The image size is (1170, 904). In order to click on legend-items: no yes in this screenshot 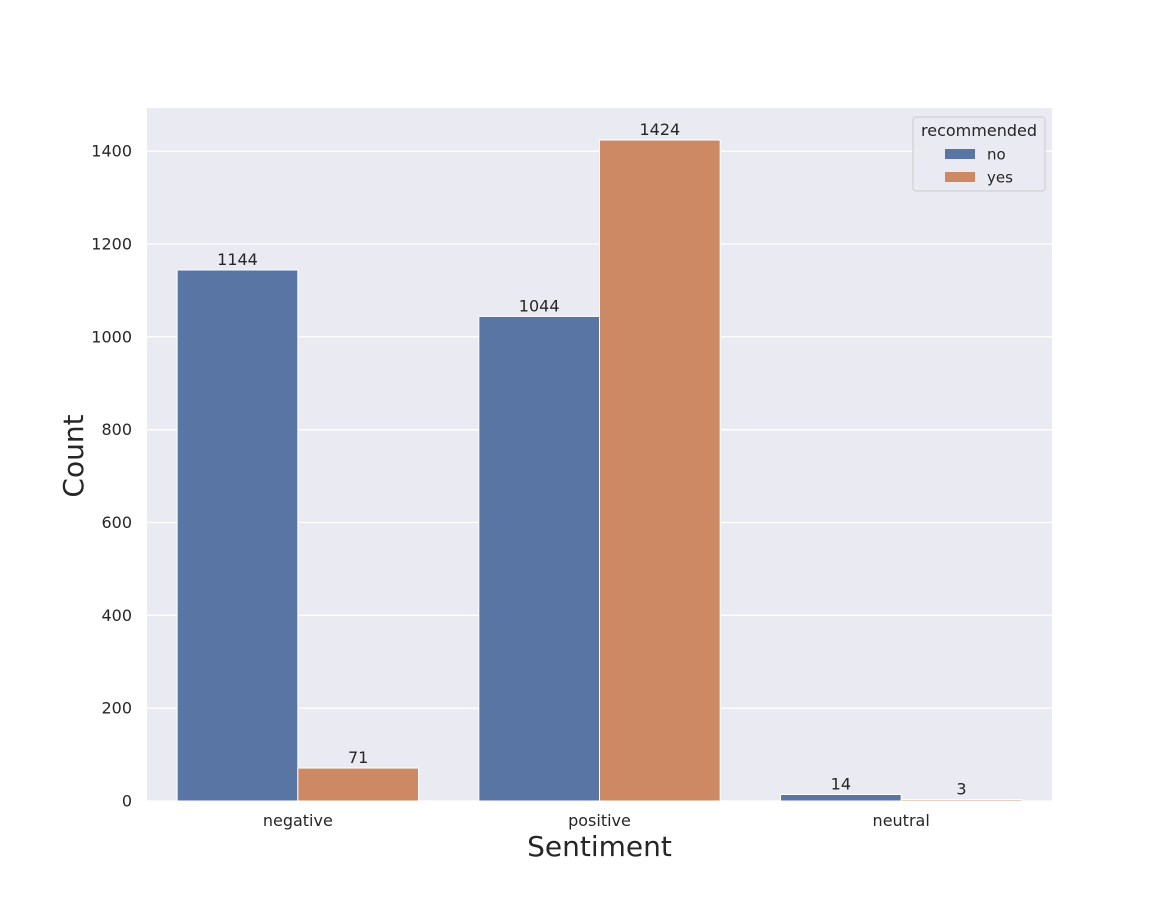, I will do `click(979, 166)`.